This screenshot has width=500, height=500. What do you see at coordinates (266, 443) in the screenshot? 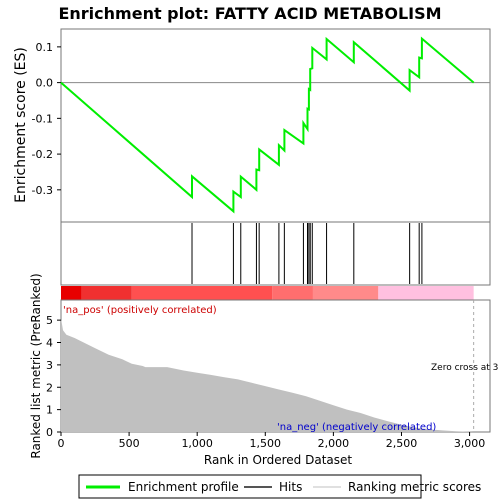
I see `x-tick-label: 1,500` at bounding box center [266, 443].